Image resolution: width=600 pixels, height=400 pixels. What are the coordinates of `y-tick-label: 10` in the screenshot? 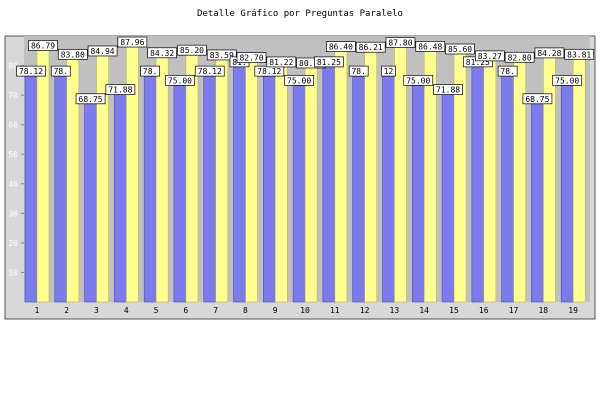 It's located at (13, 272).